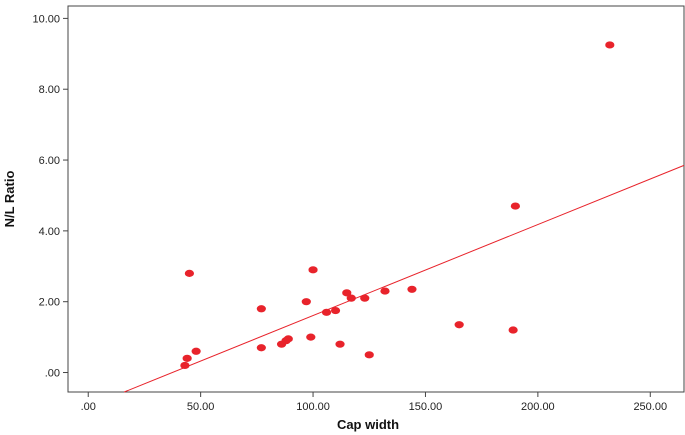  Describe the element at coordinates (650, 407) in the screenshot. I see `x-tick-label: 250.00` at that location.